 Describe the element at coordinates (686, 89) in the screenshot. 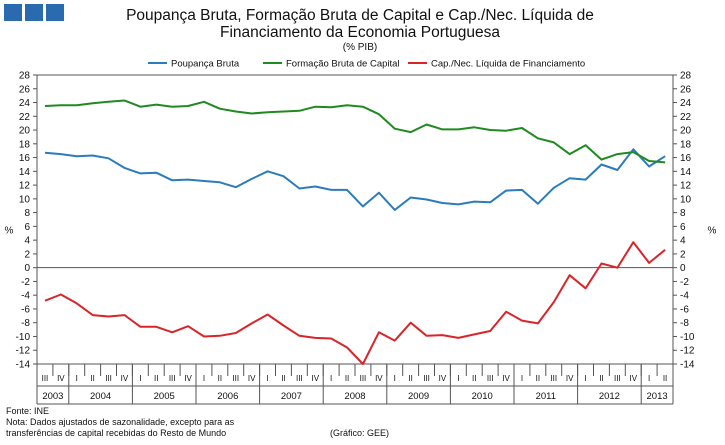

I see `y-tick-label-right: 26` at that location.